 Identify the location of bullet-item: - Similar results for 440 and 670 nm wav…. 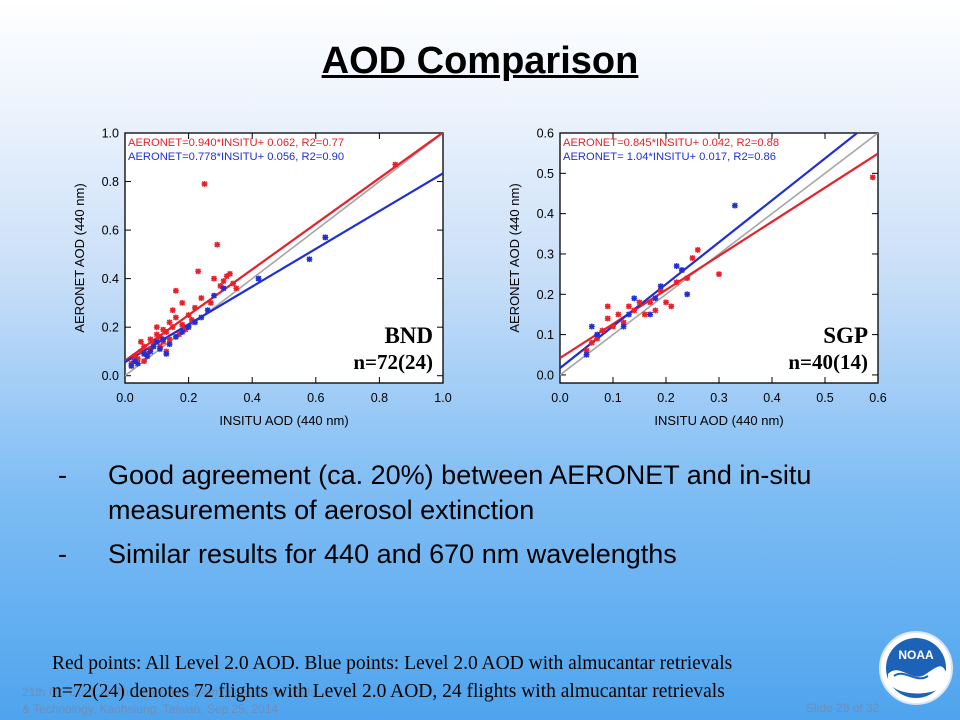
(483, 554).